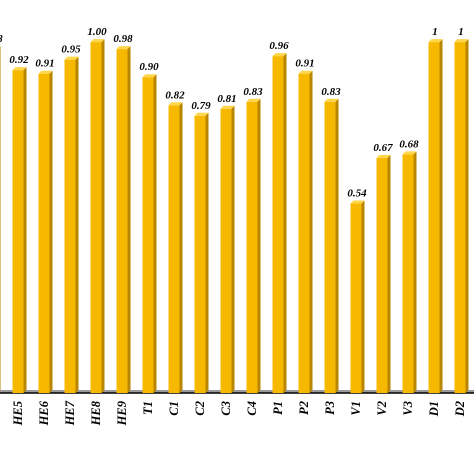 Image resolution: width=474 pixels, height=474 pixels. Describe the element at coordinates (237, 391) in the screenshot. I see `floor` at that location.